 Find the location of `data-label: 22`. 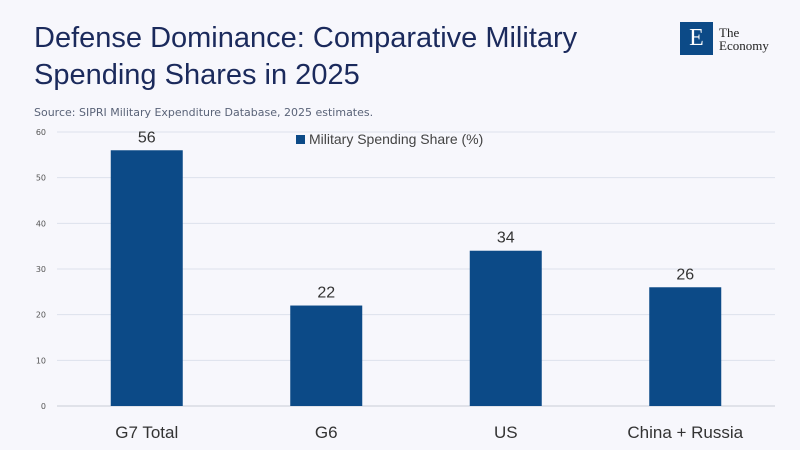

data-label: 22 is located at coordinates (326, 293).